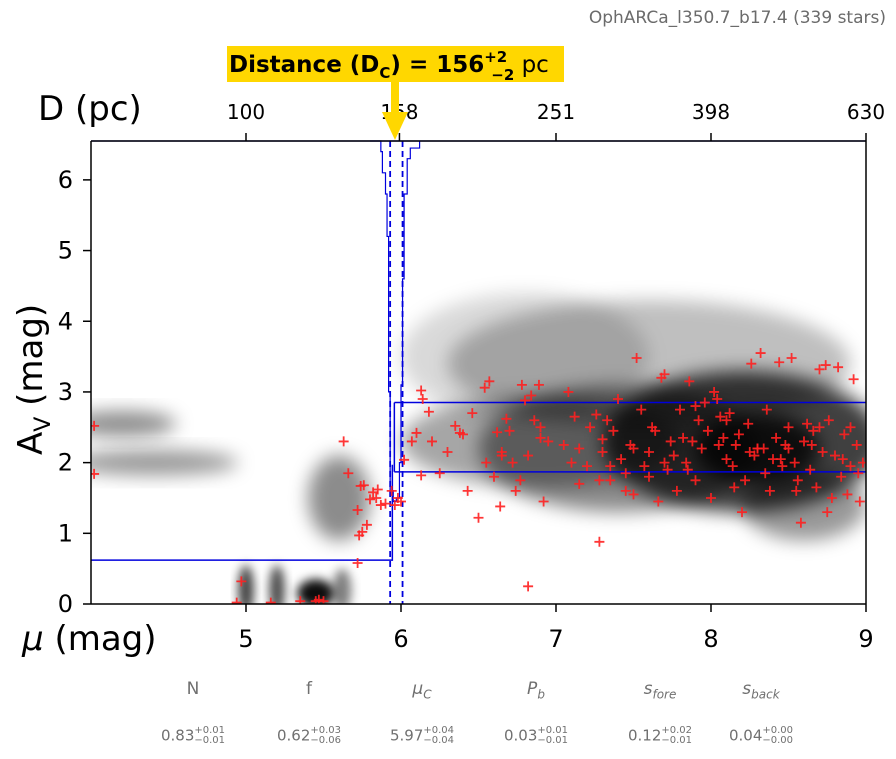  What do you see at coordinates (865, 639) in the screenshot?
I see `x-tick-label: 9` at bounding box center [865, 639].